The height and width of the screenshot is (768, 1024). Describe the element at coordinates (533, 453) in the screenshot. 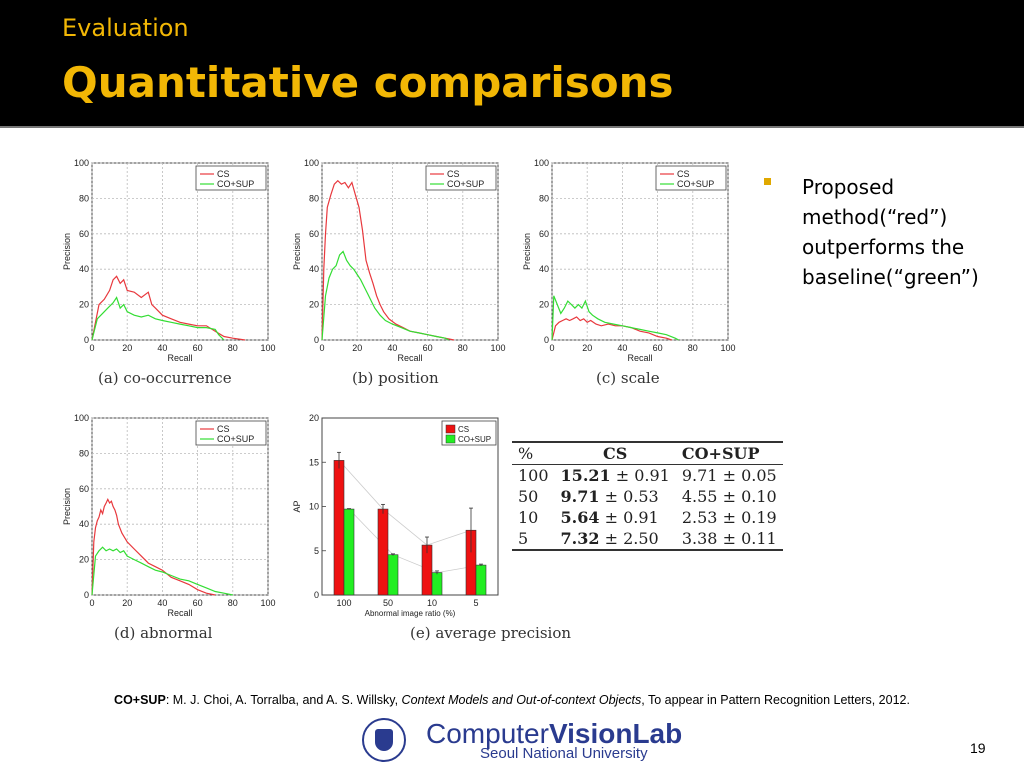

I see `table-header-pct: %` at that location.